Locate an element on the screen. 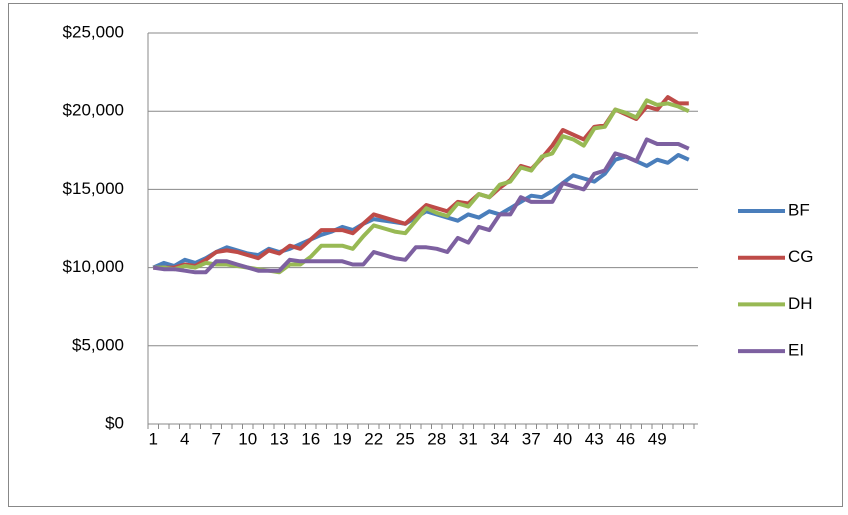  legend-label: EI is located at coordinates (796, 350).